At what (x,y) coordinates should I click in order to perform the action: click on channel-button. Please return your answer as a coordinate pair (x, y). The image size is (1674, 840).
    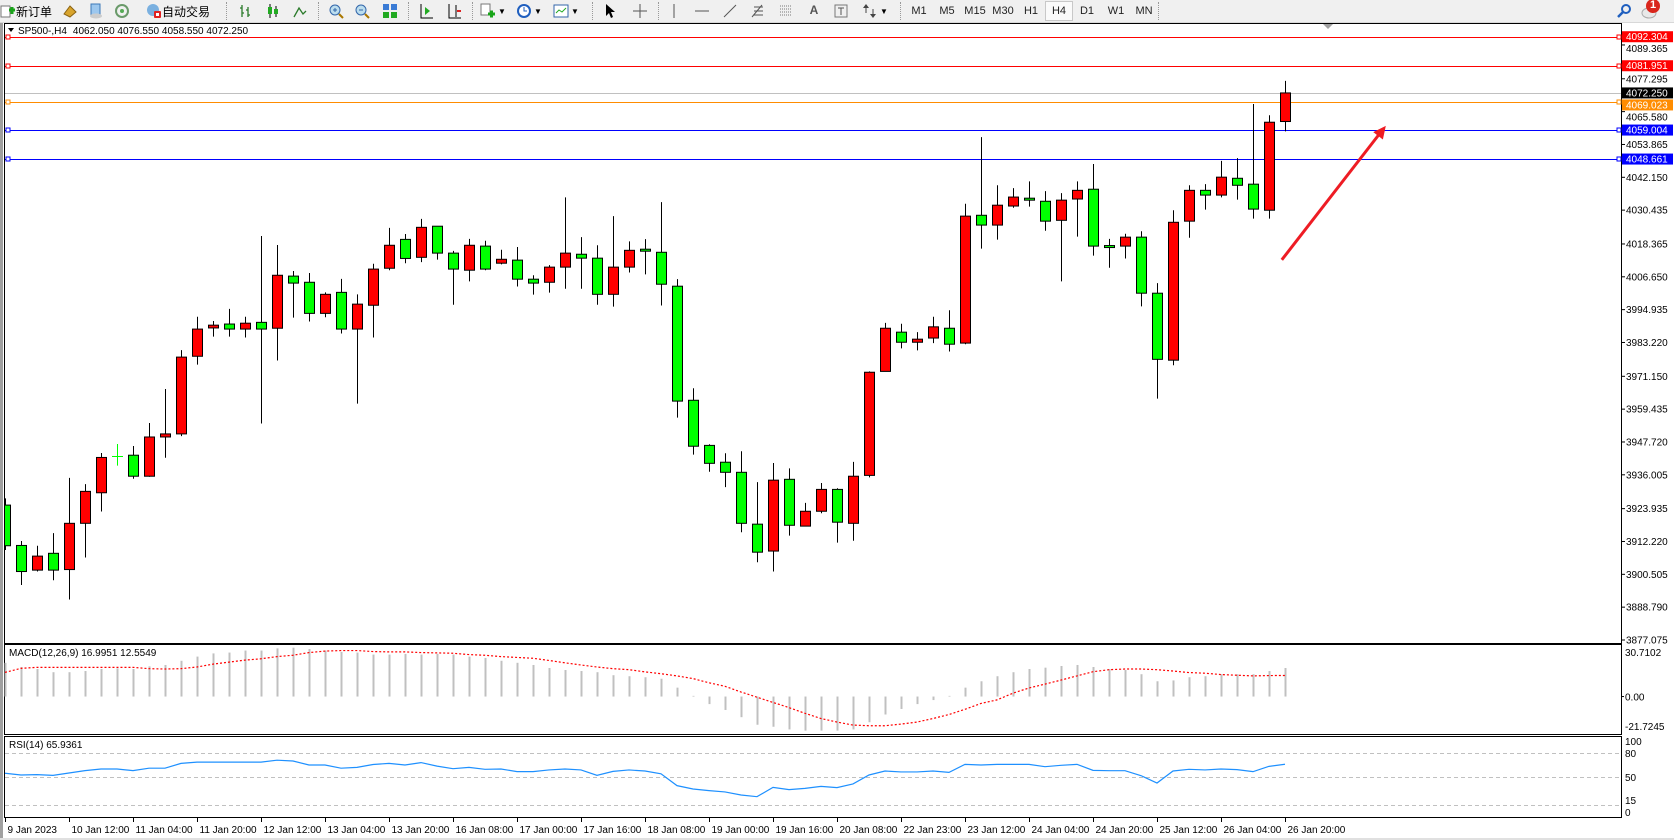
    Looking at the image, I should click on (786, 11).